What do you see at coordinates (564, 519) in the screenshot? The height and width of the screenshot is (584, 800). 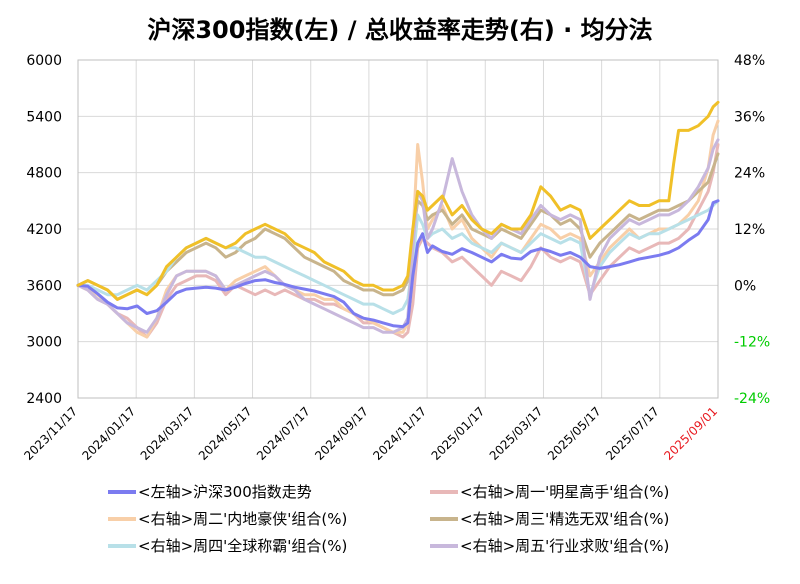 I see `legend-label: <右轴>周三'精选无双'组合(%)` at bounding box center [564, 519].